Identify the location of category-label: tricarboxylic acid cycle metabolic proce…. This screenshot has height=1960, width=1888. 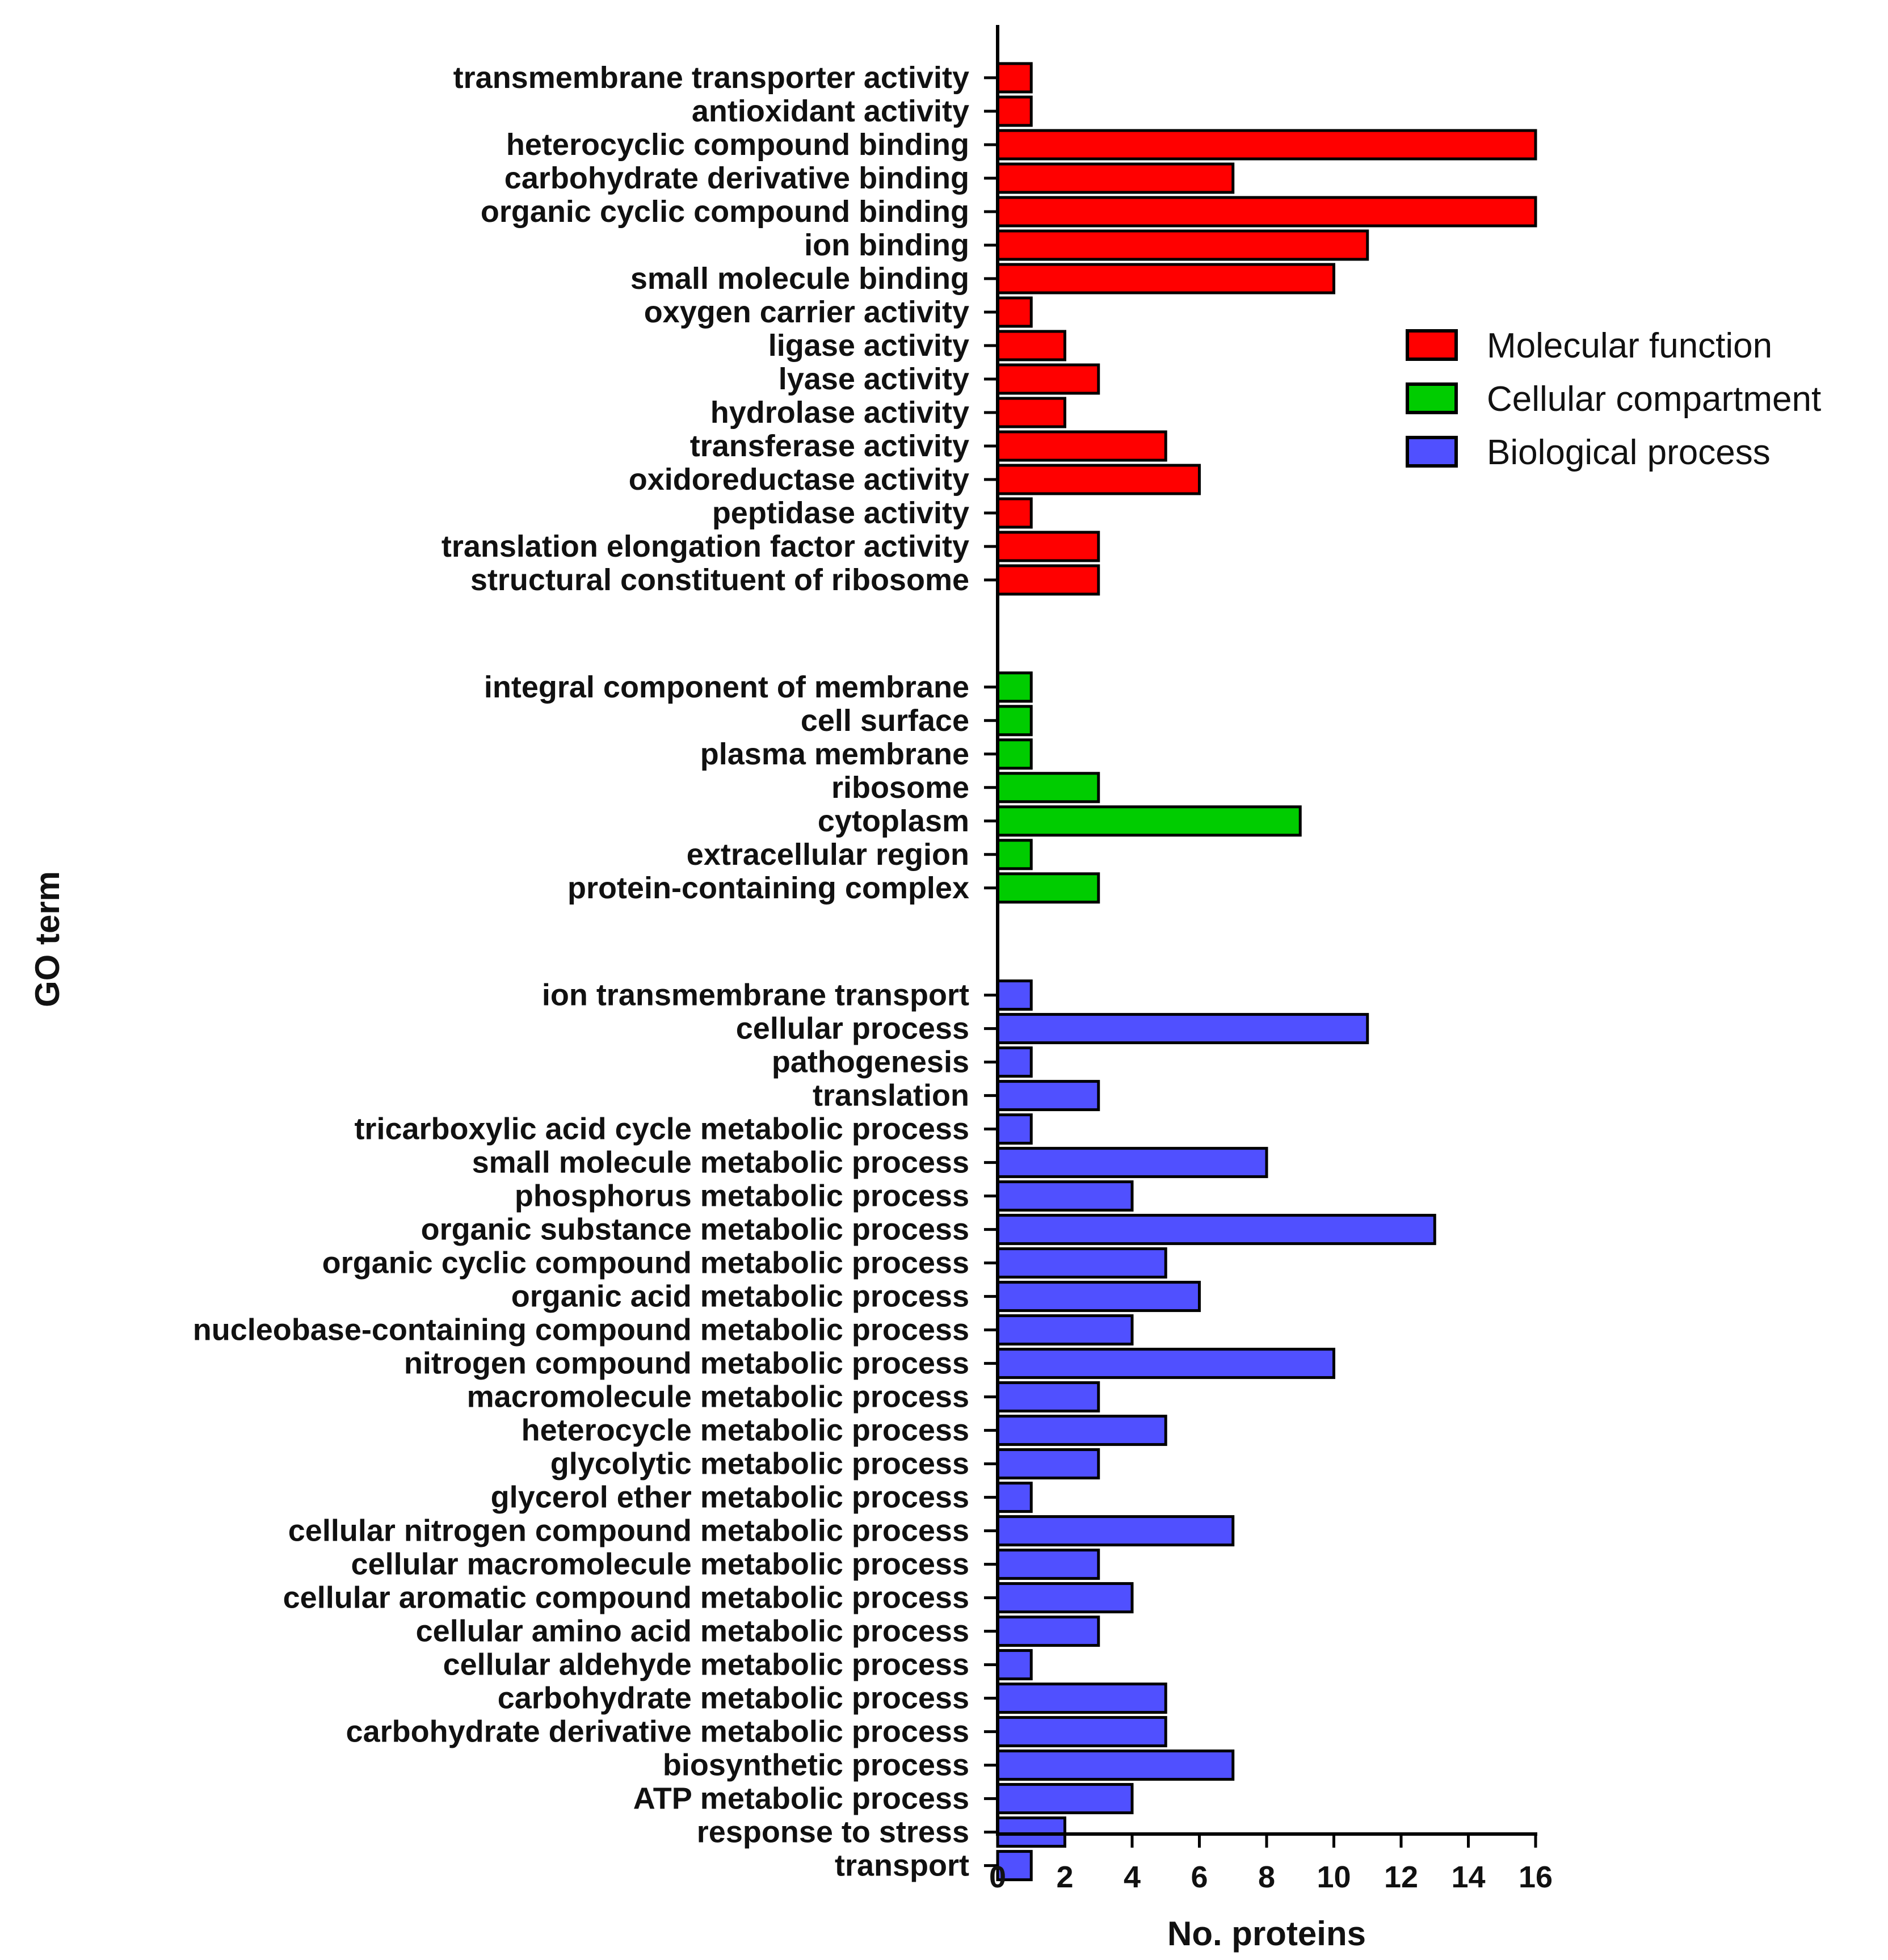
(661, 1129).